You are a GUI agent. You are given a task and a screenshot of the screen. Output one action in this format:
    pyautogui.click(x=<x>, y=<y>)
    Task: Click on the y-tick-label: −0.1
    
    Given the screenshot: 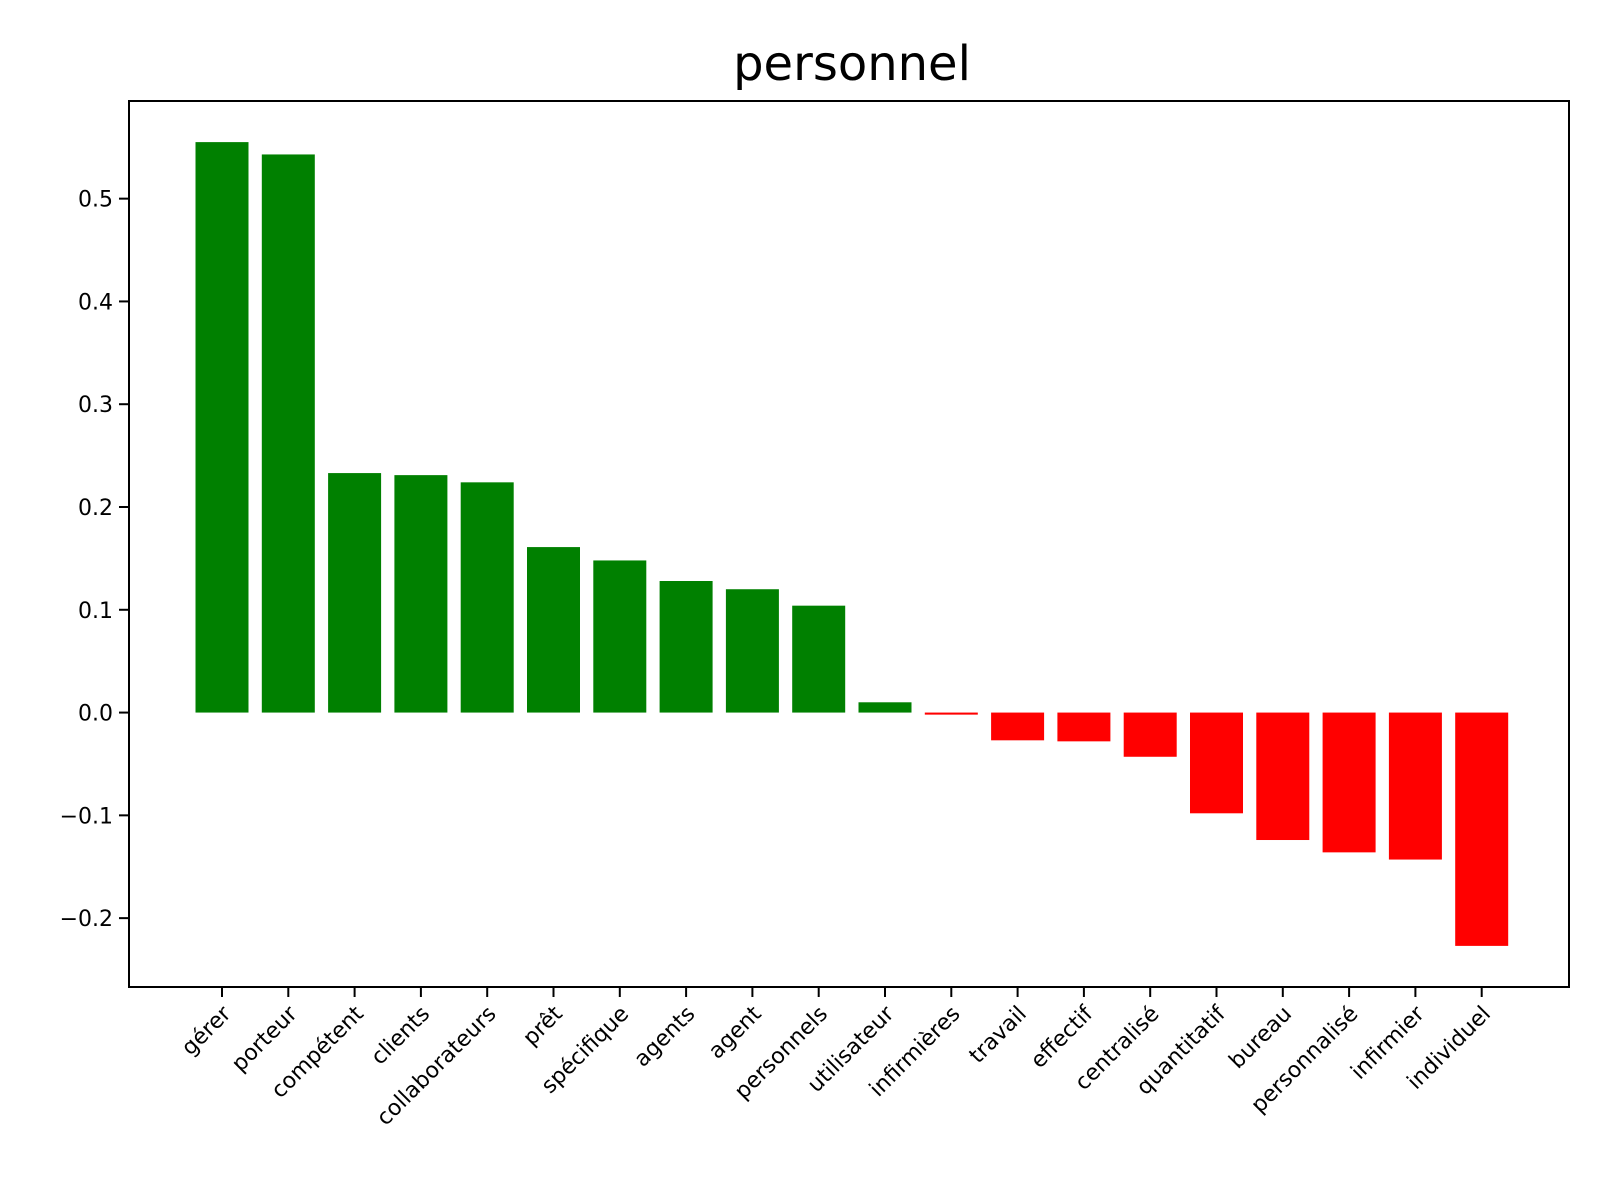 What is the action you would take?
    pyautogui.click(x=86, y=816)
    